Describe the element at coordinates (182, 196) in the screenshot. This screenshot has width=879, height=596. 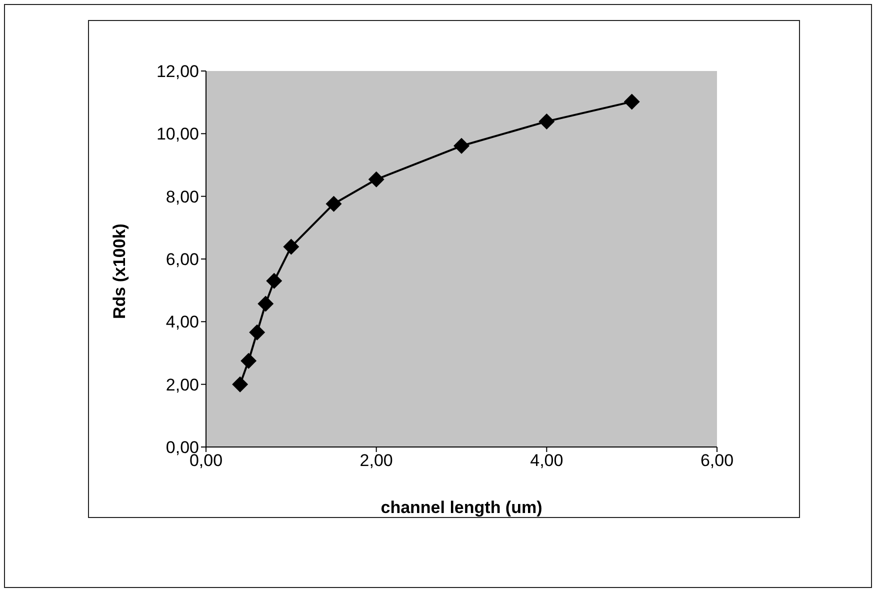
I see `y-tick-label: 8,00` at that location.